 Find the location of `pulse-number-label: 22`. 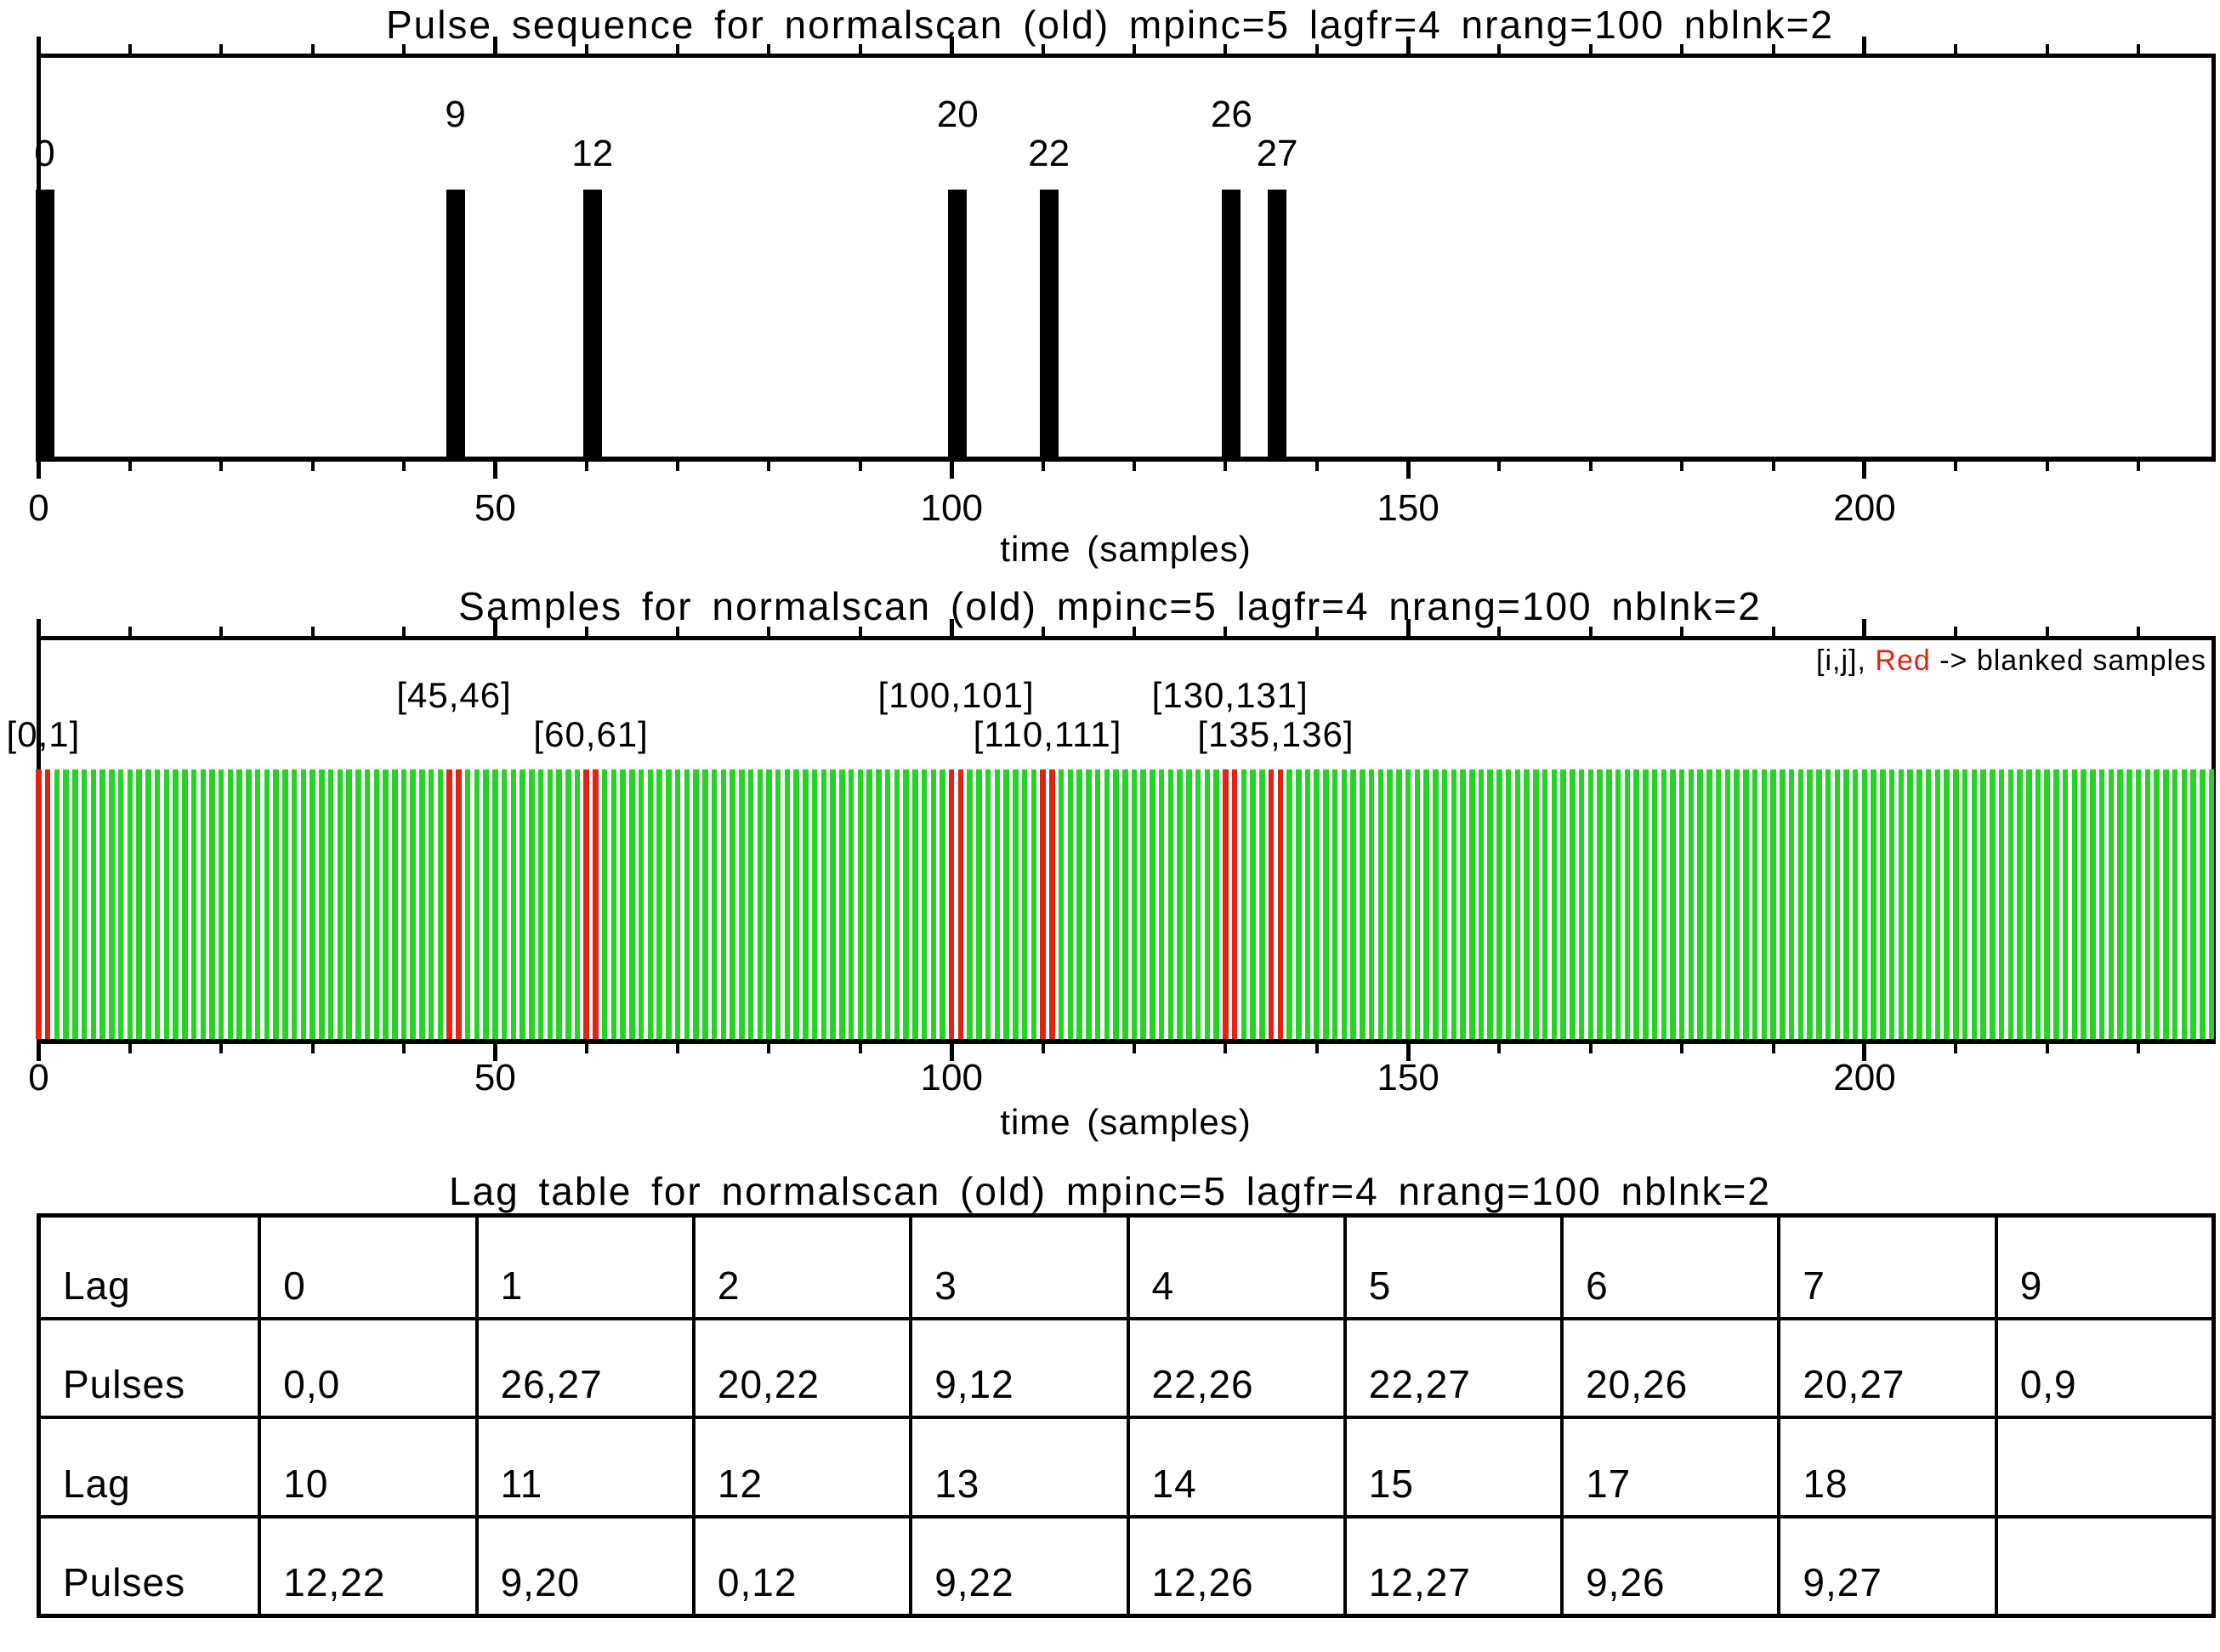

pulse-number-label: 22 is located at coordinates (1049, 153).